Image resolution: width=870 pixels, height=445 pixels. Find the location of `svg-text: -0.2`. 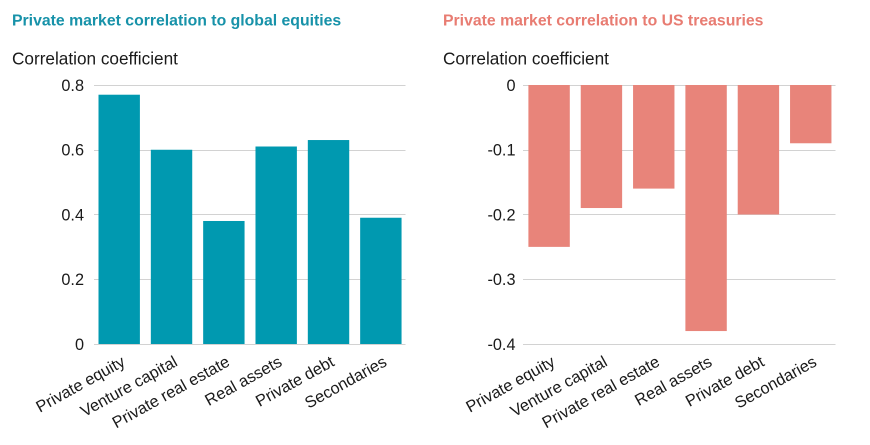

svg-text: -0.2 is located at coordinates (501, 215).